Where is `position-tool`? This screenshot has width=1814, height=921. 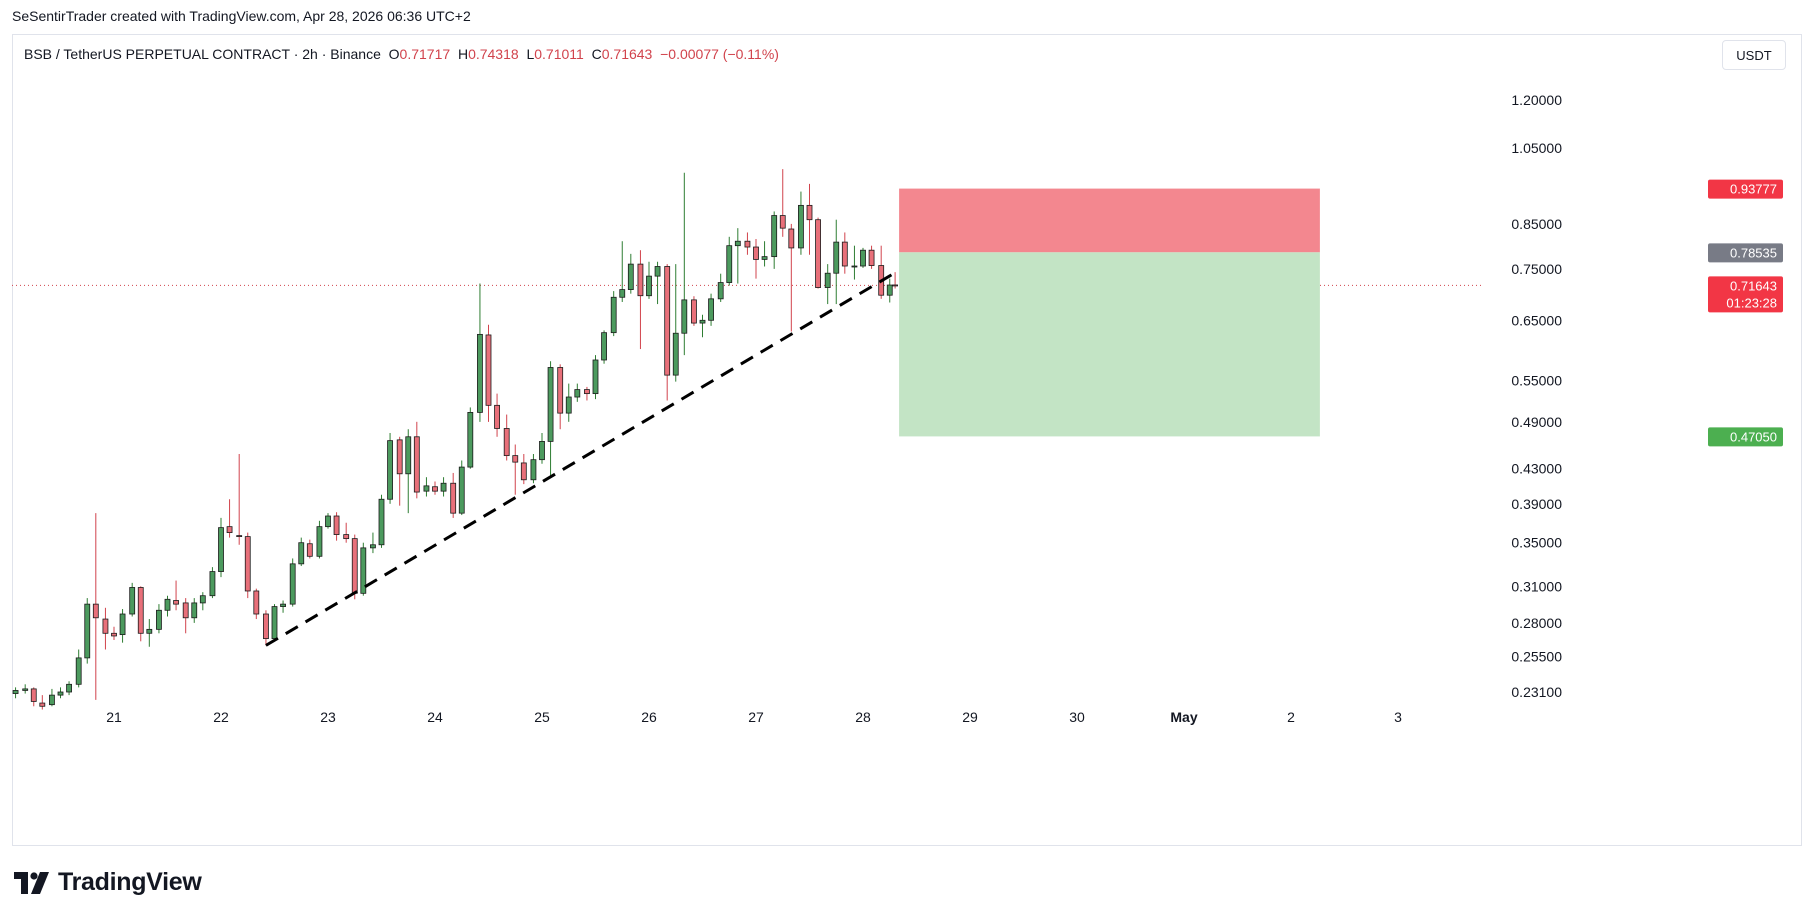
position-tool is located at coordinates (1109, 312).